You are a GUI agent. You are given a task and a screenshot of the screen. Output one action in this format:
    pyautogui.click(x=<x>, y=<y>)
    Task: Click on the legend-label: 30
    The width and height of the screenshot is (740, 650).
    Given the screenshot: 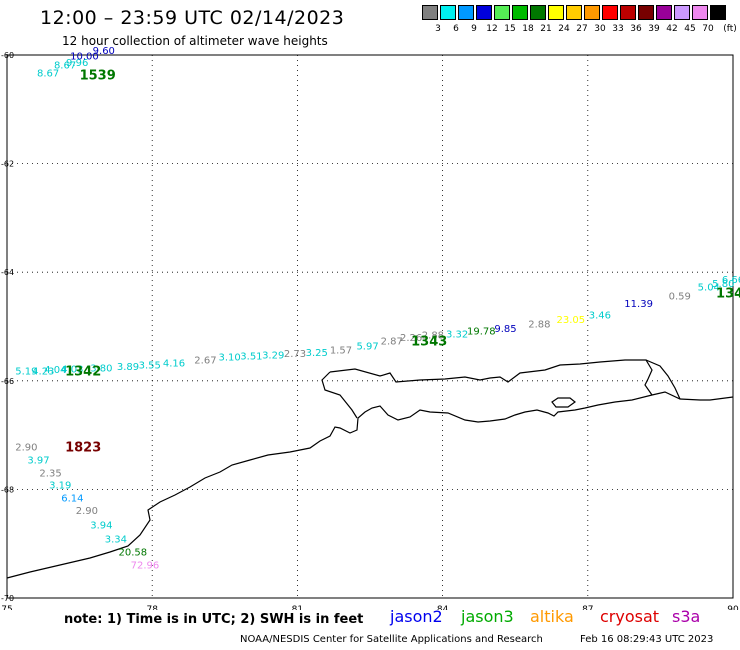 What is the action you would take?
    pyautogui.click(x=600, y=29)
    